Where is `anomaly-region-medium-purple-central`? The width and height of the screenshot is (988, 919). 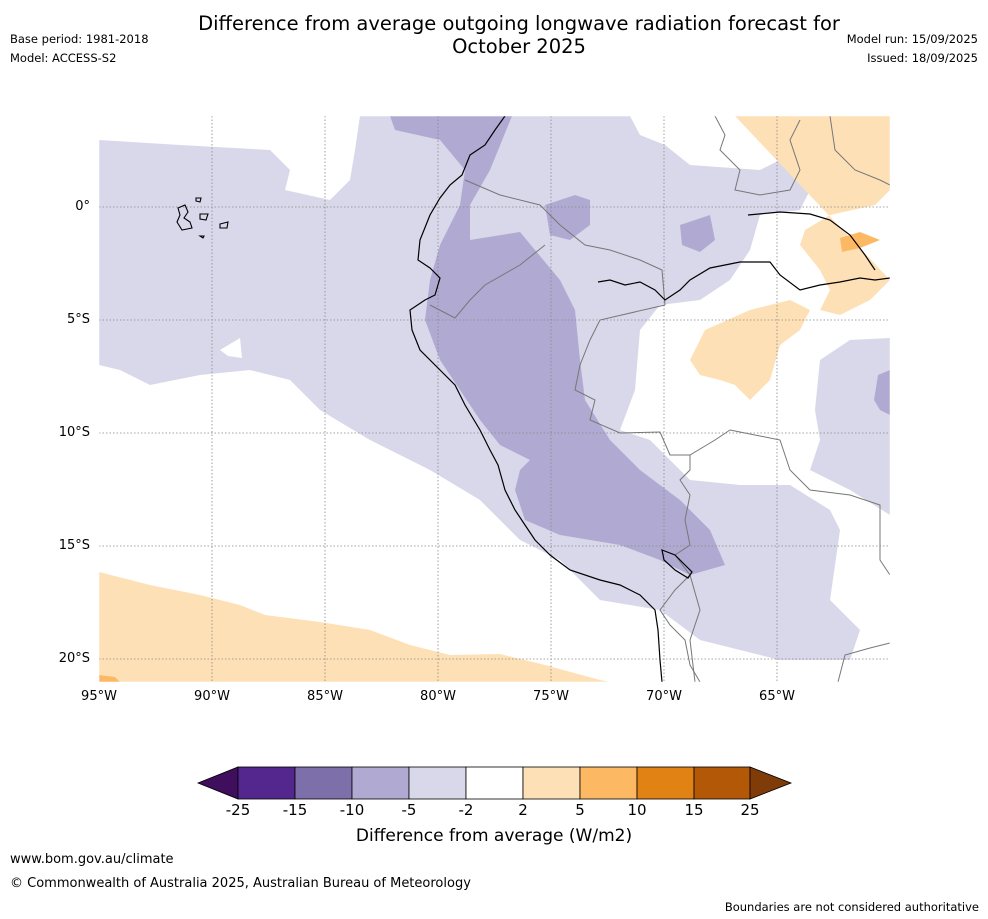
anomaly-region-medium-purple-central is located at coordinates (567, 217).